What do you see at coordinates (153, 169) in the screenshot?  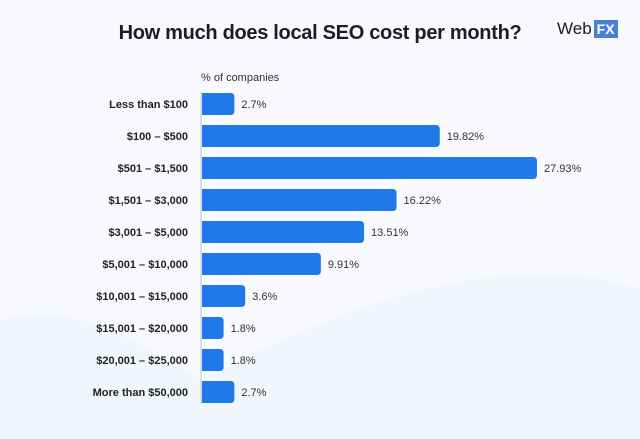 I see `category-label: $501 – $1,500` at bounding box center [153, 169].